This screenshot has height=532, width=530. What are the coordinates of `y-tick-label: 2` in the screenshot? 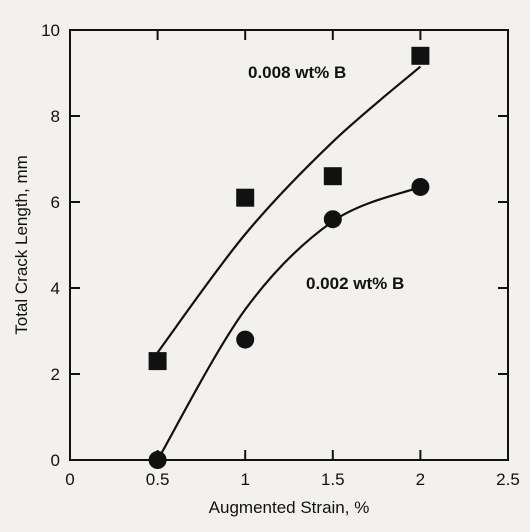 It's located at (55, 374).